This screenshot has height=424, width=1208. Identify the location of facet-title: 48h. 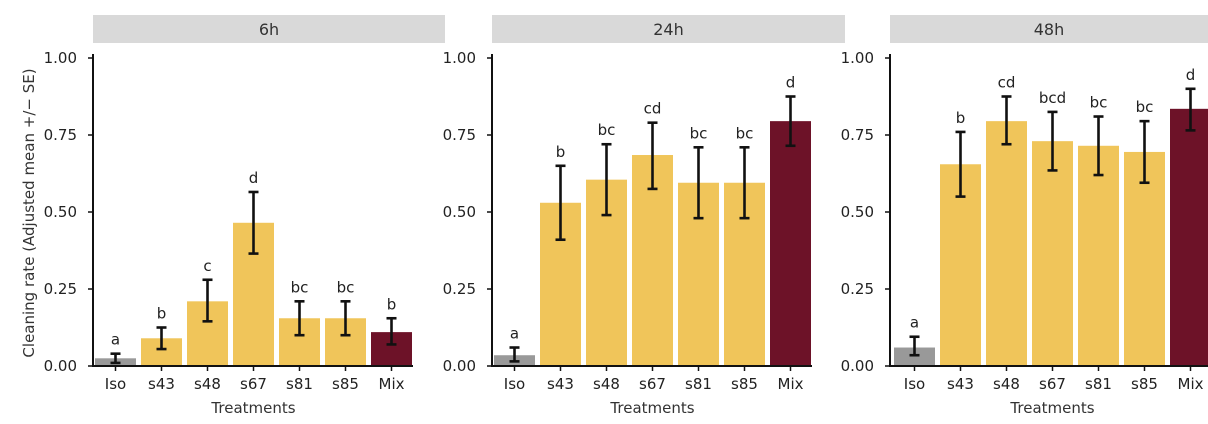
(1049, 29).